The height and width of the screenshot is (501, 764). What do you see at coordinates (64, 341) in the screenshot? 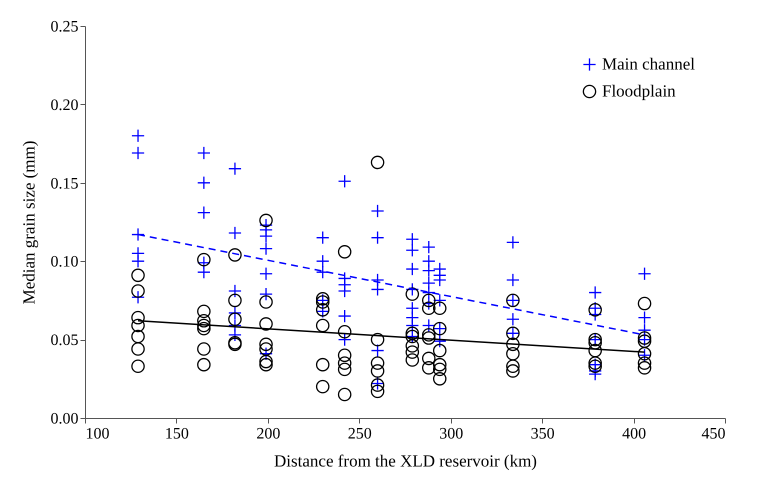
I see `y-tick-label: 0.05` at bounding box center [64, 341].